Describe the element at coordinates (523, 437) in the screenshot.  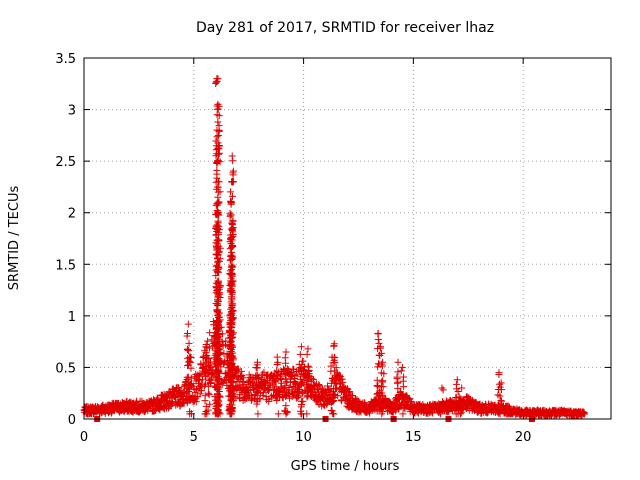
I see `x-tick-label: 20` at that location.